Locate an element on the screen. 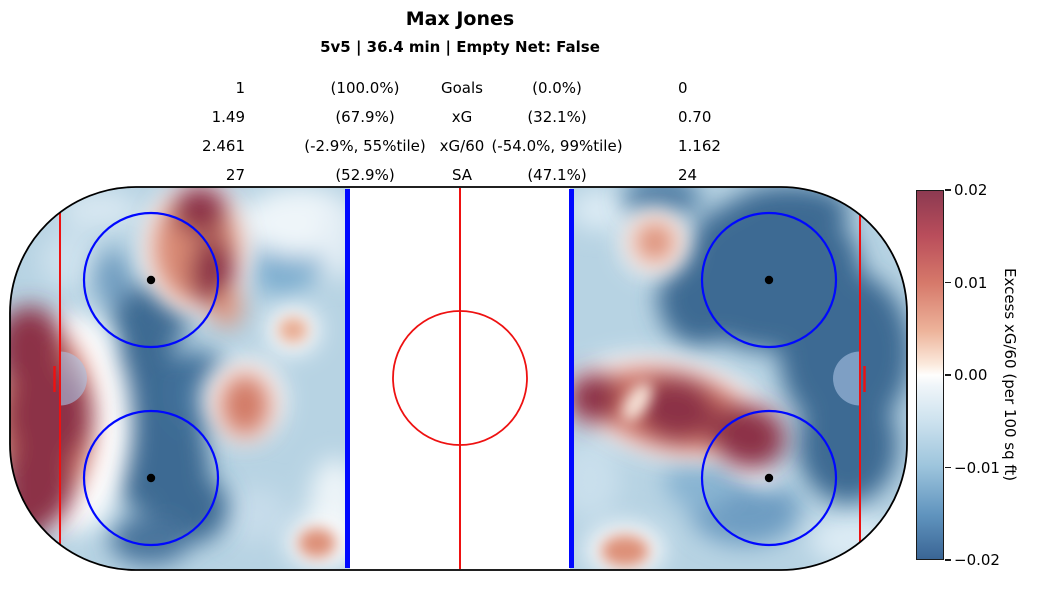 This screenshot has height=593, width=1041. stat-left-pct: (100.0%) is located at coordinates (365, 88).